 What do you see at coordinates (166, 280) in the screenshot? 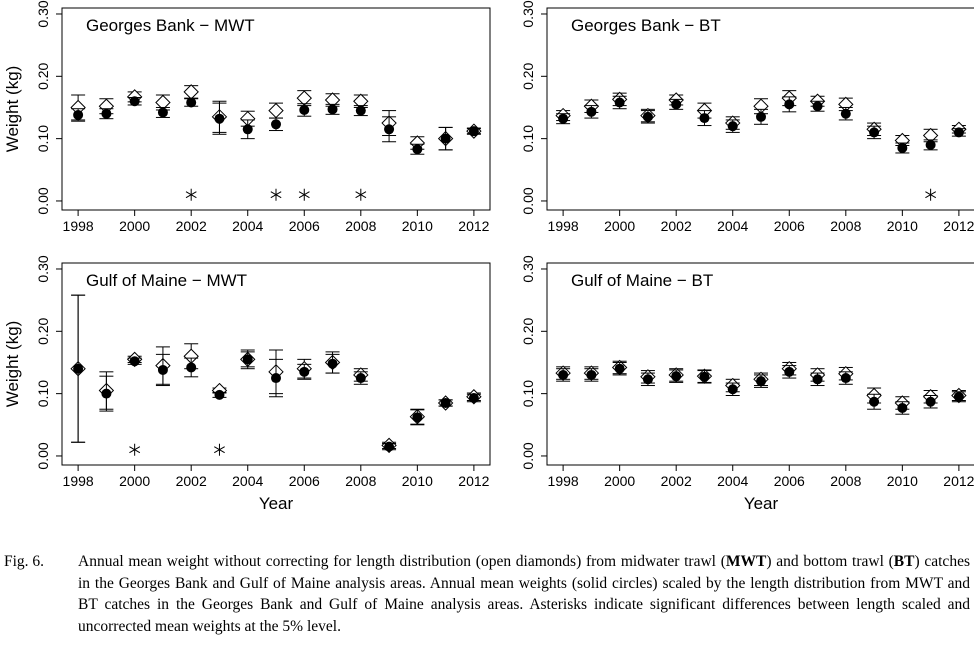
I see `panel-title: Gulf of Maine − MWT` at bounding box center [166, 280].